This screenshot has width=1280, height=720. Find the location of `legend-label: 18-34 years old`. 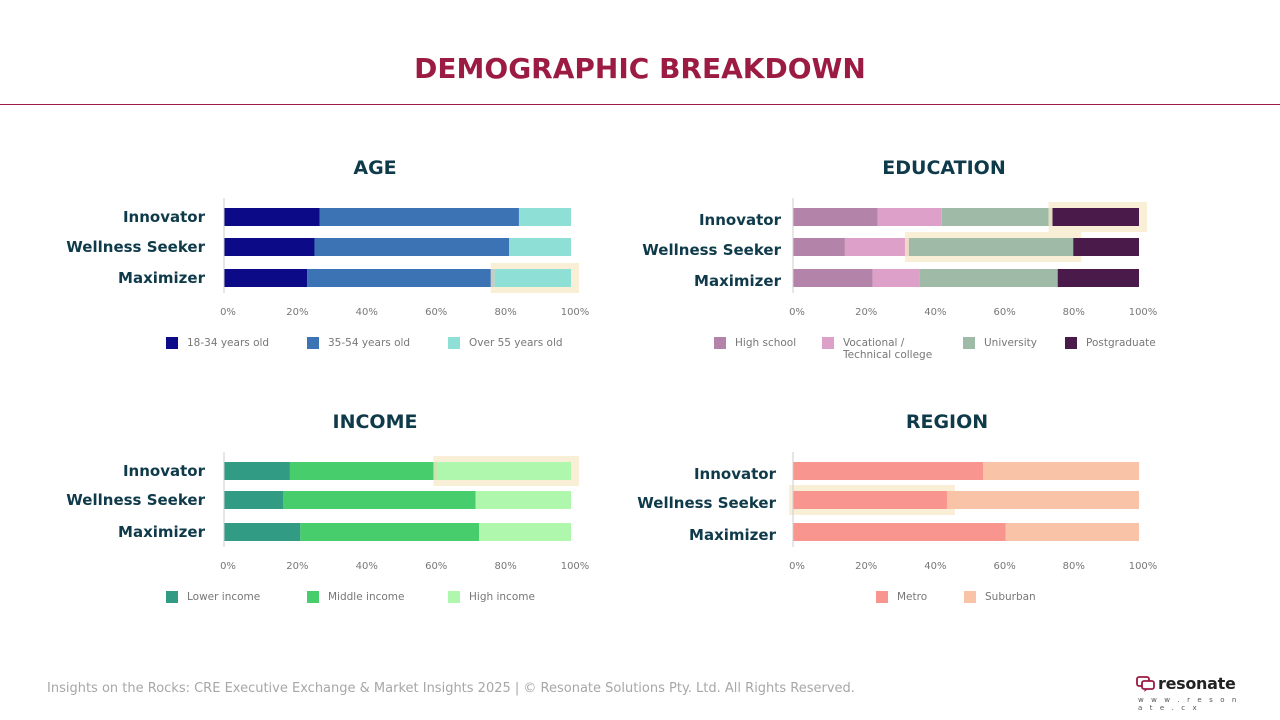

legend-label: 18-34 years old is located at coordinates (228, 343).